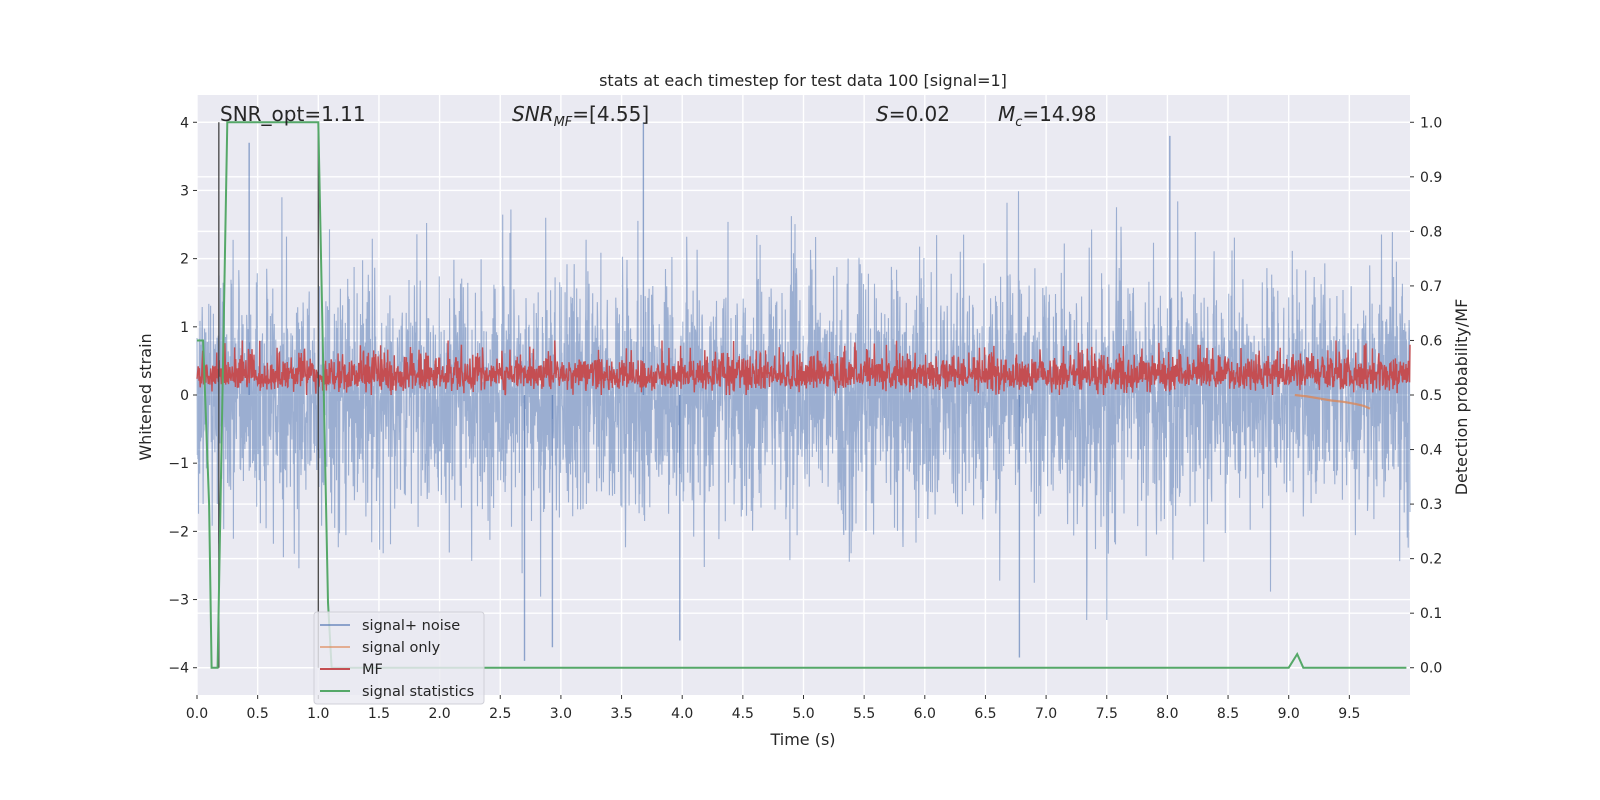 The width and height of the screenshot is (1600, 800). Describe the element at coordinates (401, 648) in the screenshot. I see `legend-label: signal only` at that location.